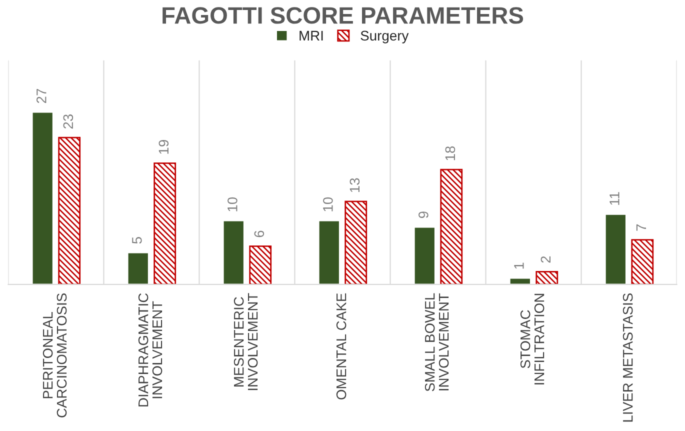 The height and width of the screenshot is (431, 685). Describe the element at coordinates (423, 215) in the screenshot. I see `data-label: 9` at that location.